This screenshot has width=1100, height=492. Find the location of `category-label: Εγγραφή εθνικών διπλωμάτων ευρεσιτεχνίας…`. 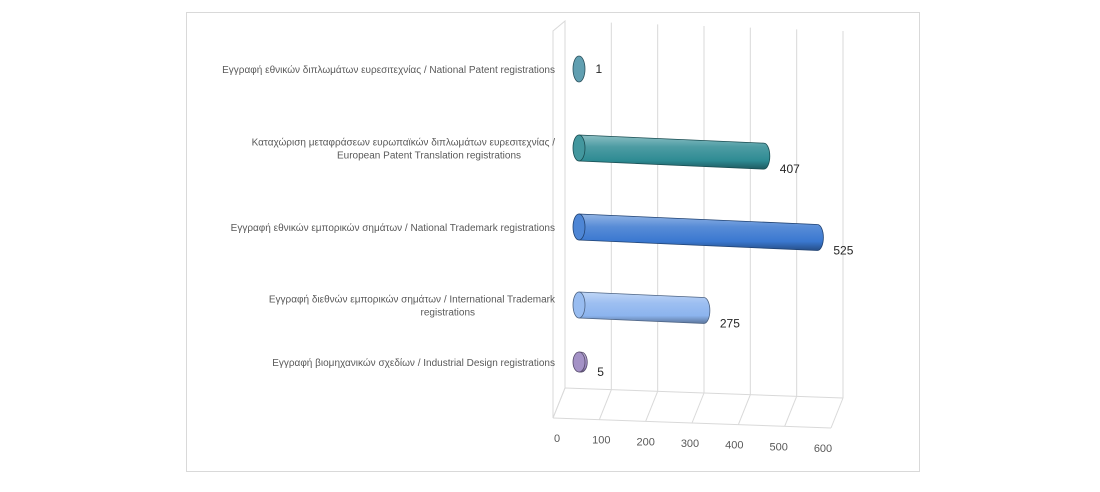

category-label: Εγγραφή εθνικών διπλωμάτων ευρεσιτεχνίας… is located at coordinates (388, 70).